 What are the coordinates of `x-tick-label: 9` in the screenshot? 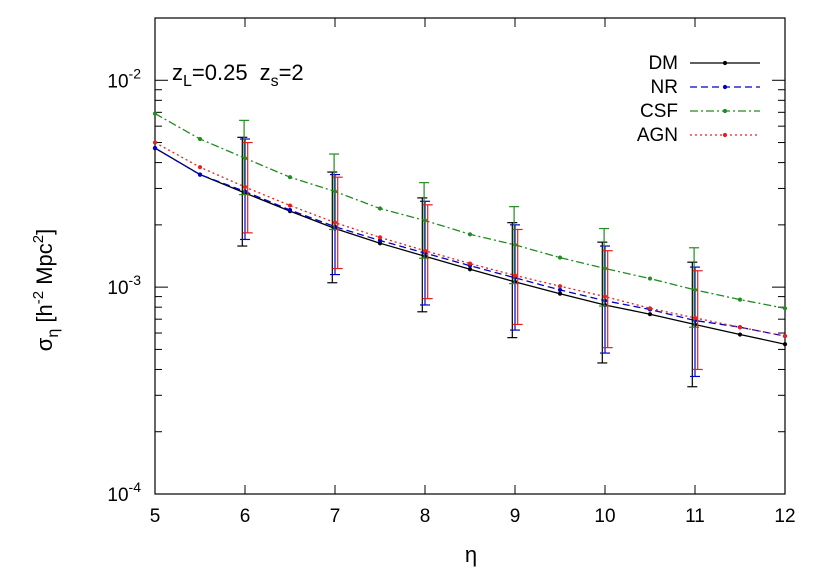 It's located at (515, 516).